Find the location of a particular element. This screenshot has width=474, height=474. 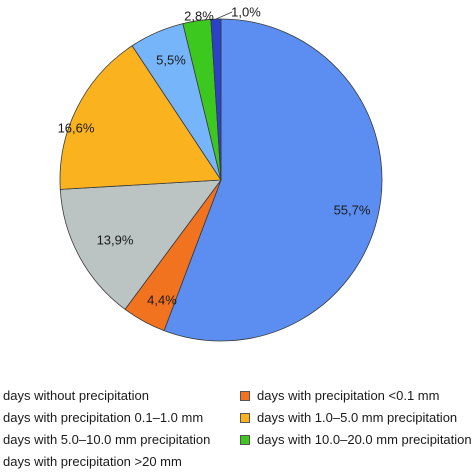

legend-label: days with 5.0–10.0 mm precipitation is located at coordinates (107, 439).